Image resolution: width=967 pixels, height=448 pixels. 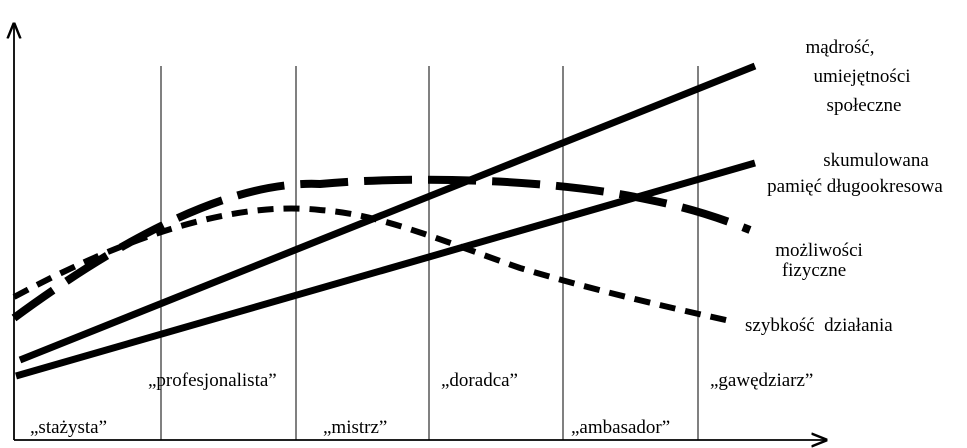 I want to click on memory-label-line1: skumulowana, so click(x=876, y=160).